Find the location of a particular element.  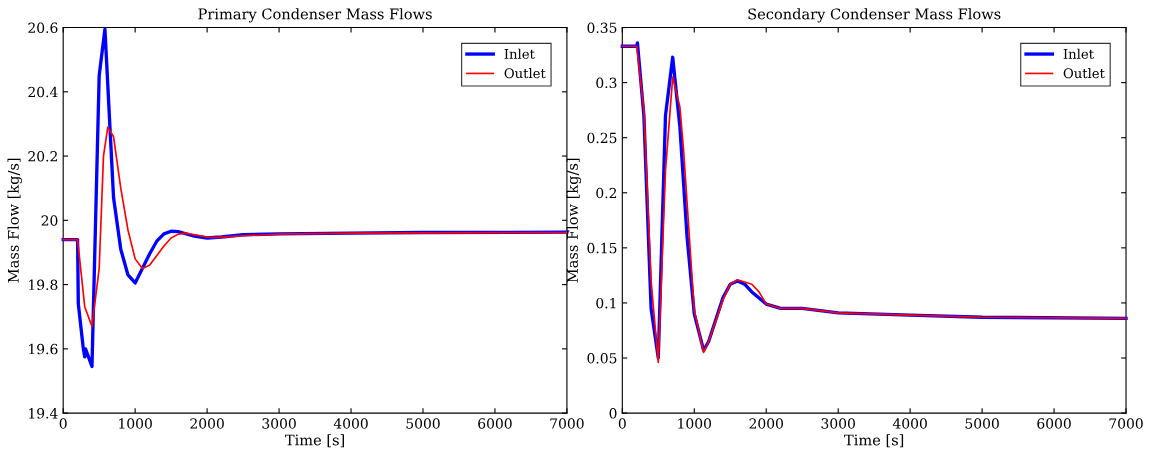

y-tick-label: 0.05 is located at coordinates (602, 358).